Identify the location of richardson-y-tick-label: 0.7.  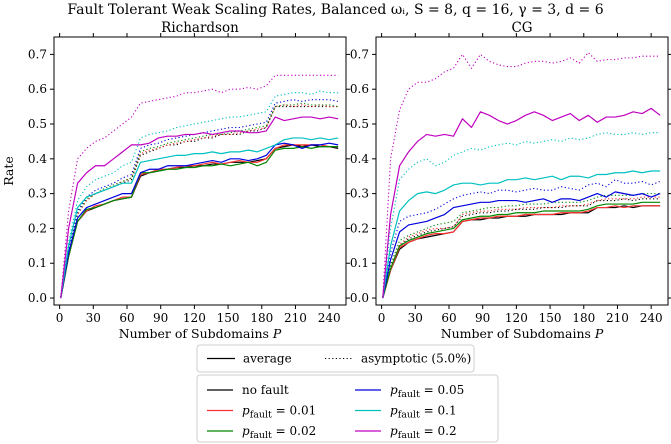
(37, 54).